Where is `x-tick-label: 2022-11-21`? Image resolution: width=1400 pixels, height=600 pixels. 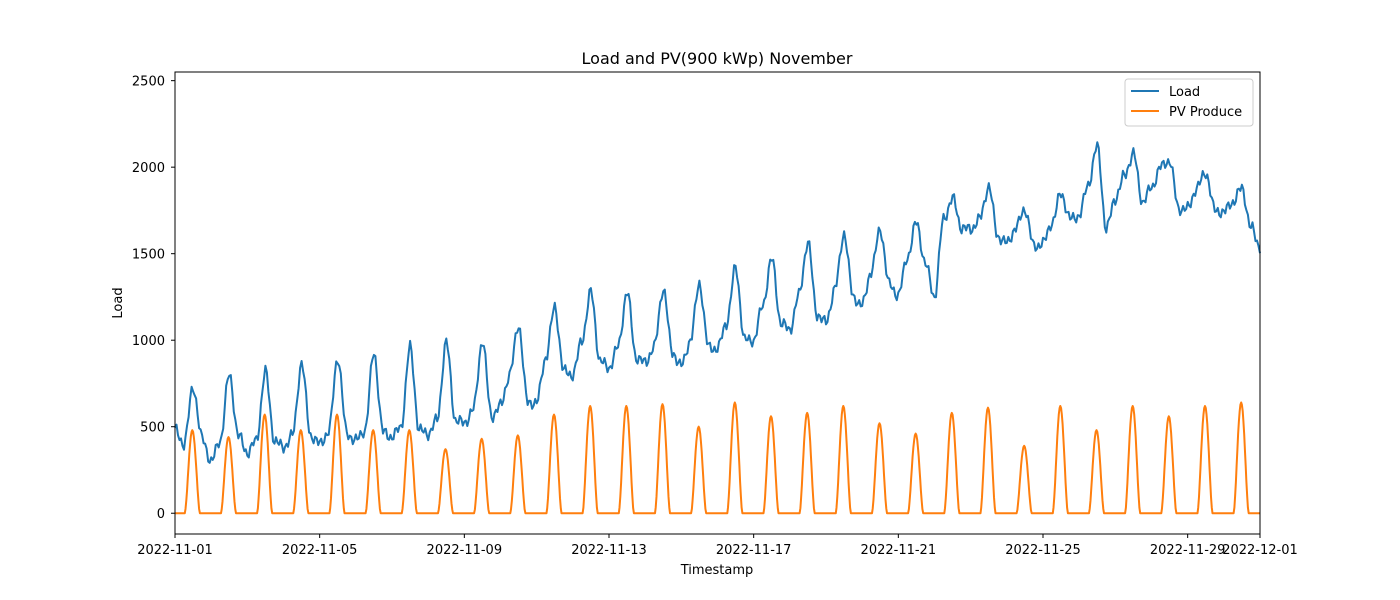 x-tick-label: 2022-11-21 is located at coordinates (899, 550).